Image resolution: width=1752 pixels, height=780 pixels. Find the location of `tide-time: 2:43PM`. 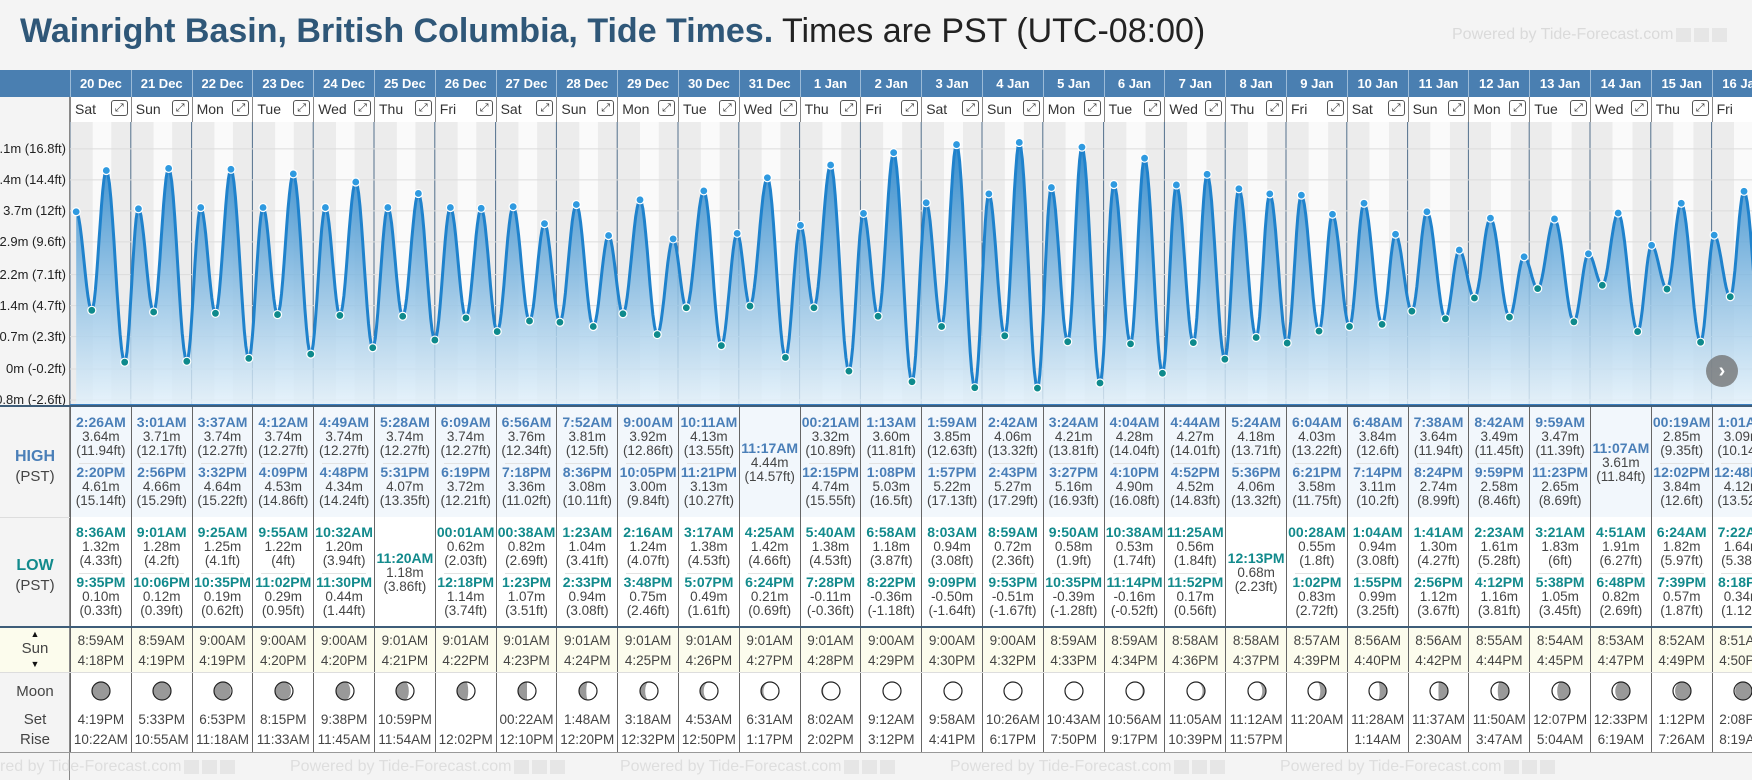

tide-time: 2:43PM is located at coordinates (1013, 472).